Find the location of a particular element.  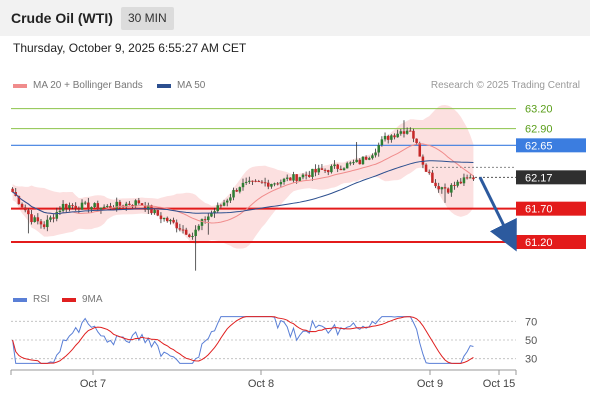

rsi-tick-label: 30 is located at coordinates (531, 360).